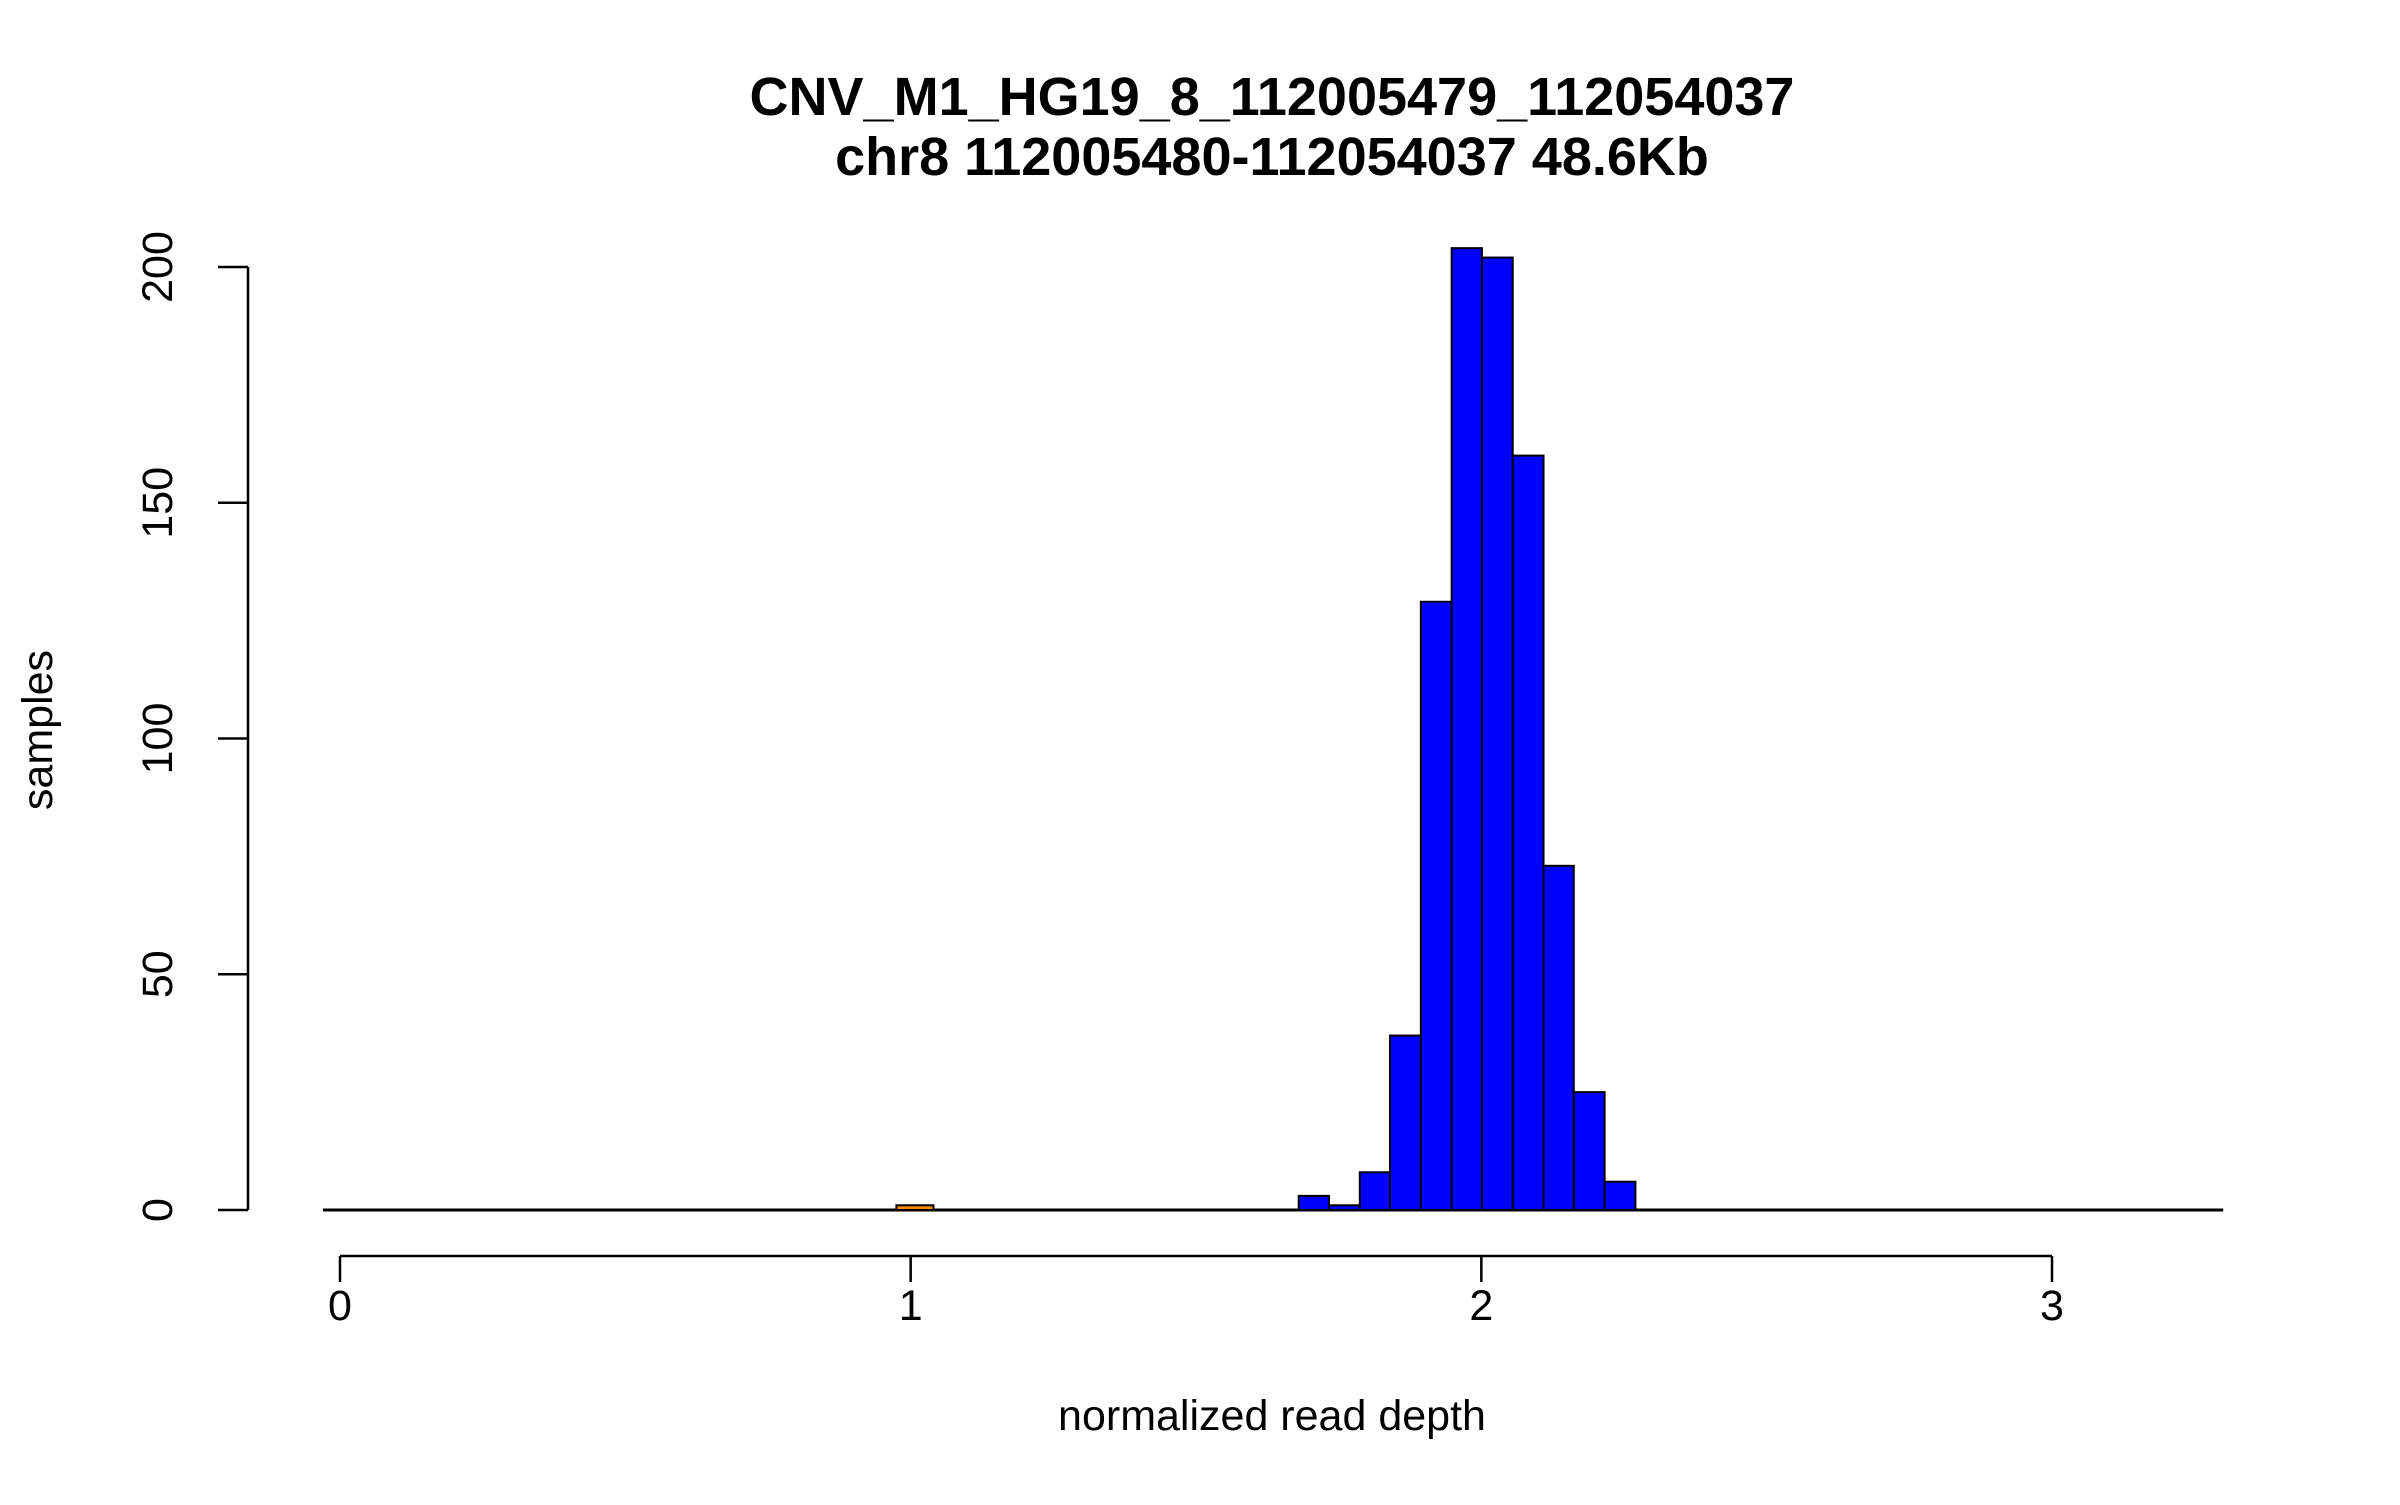 The width and height of the screenshot is (2400, 1505). Describe the element at coordinates (1272, 157) in the screenshot. I see `chart-subtitle: chr8 112005480-112054037 48.6Kb` at that location.